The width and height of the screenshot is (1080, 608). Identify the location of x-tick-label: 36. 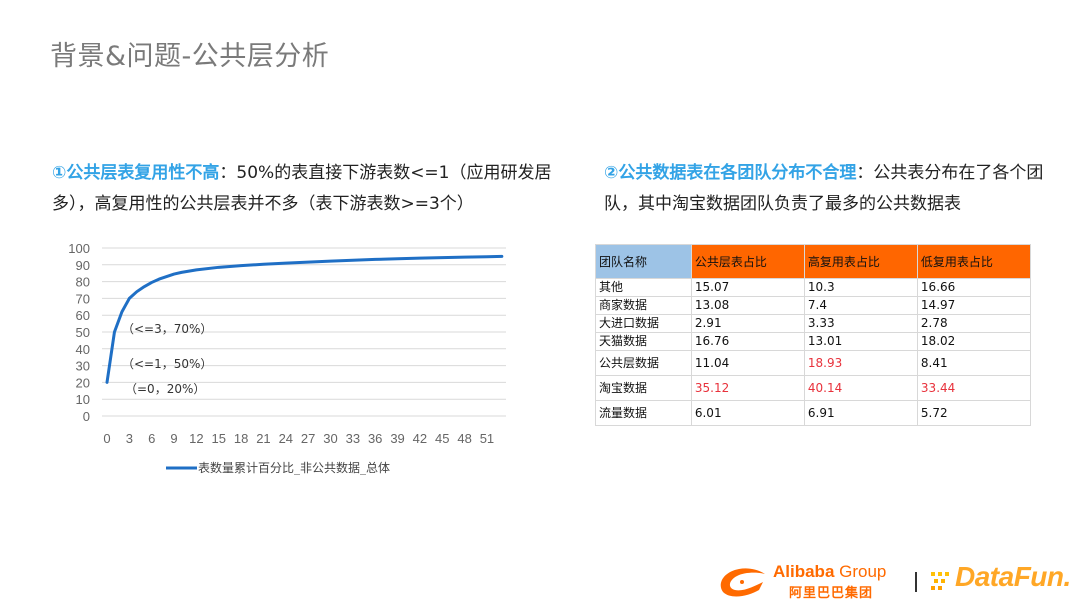
(375, 438).